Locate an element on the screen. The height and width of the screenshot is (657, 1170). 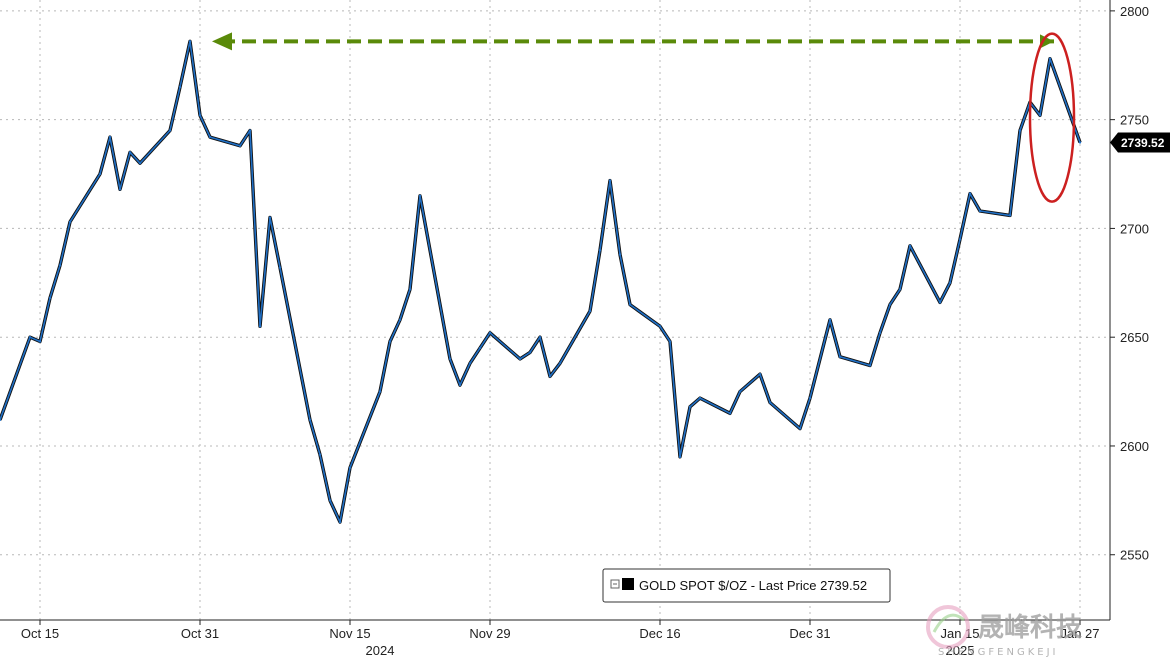
legend: GOLD SPOT $/OZ - Last Price 2739.52 is located at coordinates (746, 585).